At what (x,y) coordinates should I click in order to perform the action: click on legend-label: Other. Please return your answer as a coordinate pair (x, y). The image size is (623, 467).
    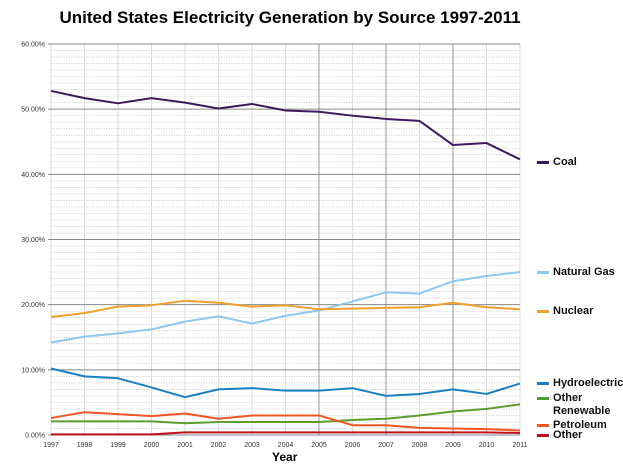
    Looking at the image, I should click on (568, 435).